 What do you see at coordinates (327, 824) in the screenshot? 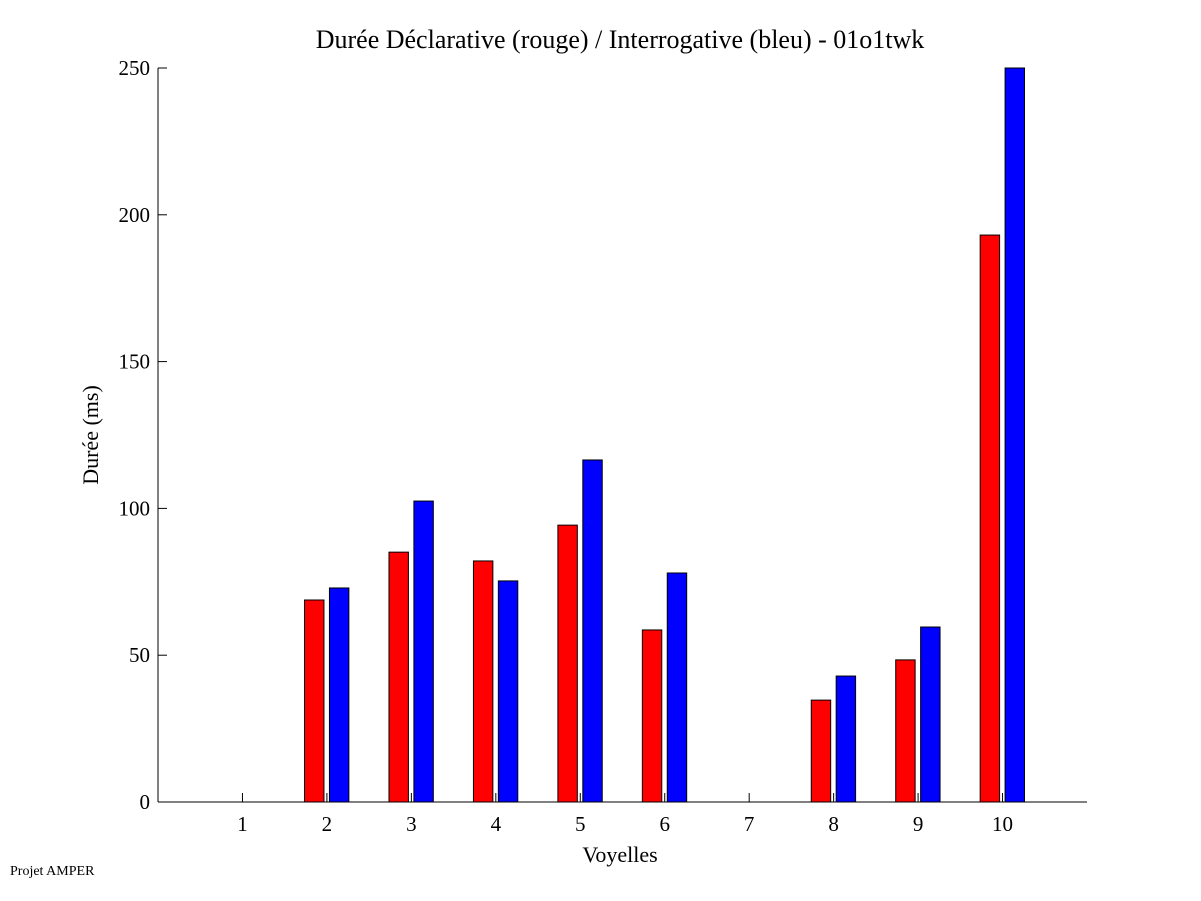
I see `x-tick-label: 2` at bounding box center [327, 824].